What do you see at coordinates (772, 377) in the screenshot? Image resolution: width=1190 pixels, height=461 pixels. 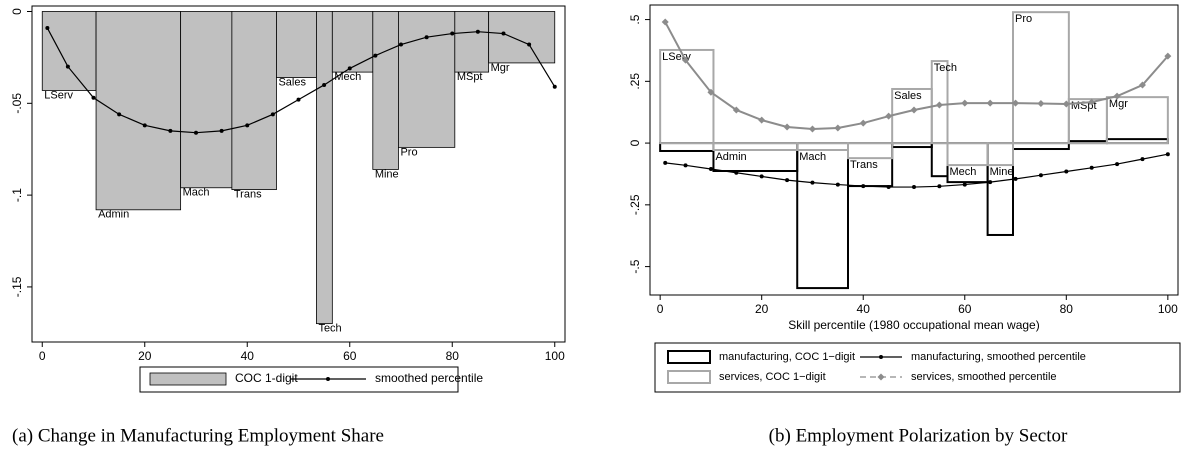 I see `legend-label: services, COC 1−digit` at bounding box center [772, 377].